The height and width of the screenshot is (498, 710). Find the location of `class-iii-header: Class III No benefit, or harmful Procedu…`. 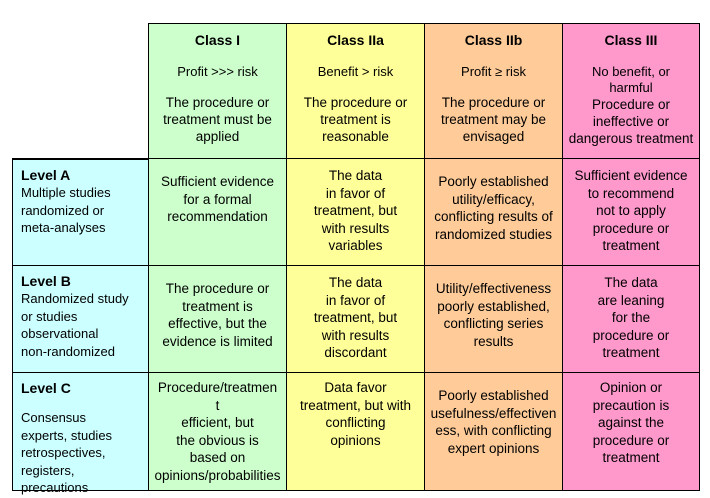

class-iii-header: Class III No benefit, or harmful Procedu… is located at coordinates (631, 91).